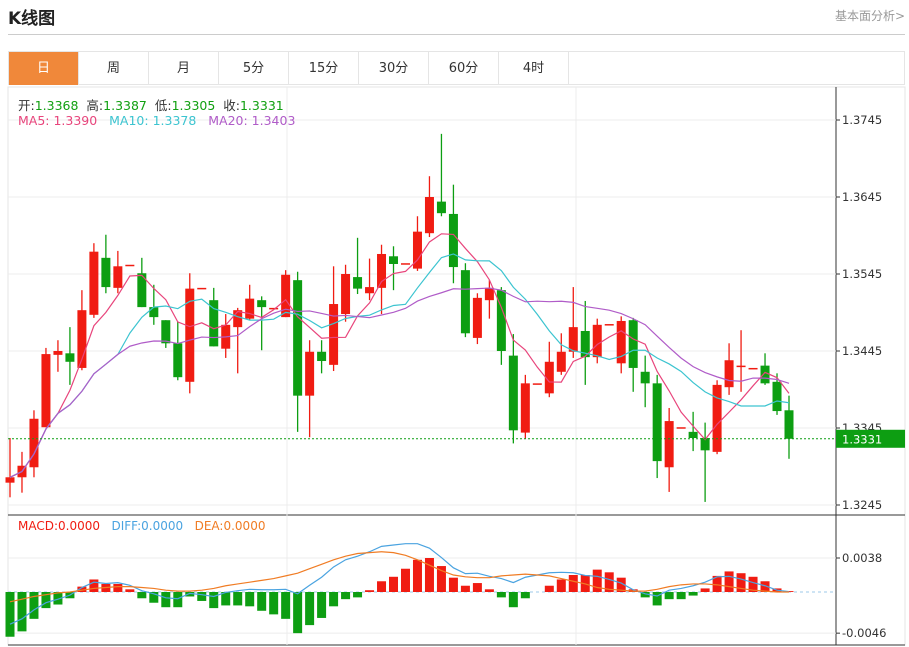 The image size is (909, 647). I want to click on tab-60min: 60分, so click(464, 68).